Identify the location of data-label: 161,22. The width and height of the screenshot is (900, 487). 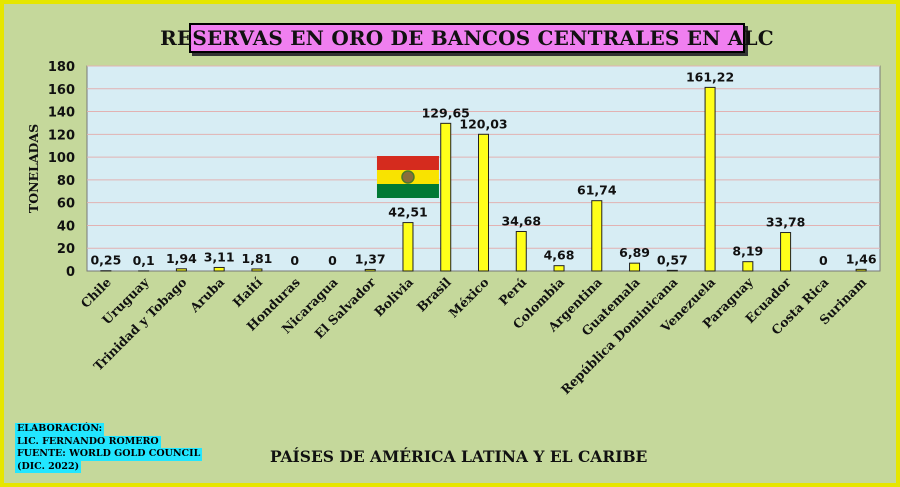
(710, 76).